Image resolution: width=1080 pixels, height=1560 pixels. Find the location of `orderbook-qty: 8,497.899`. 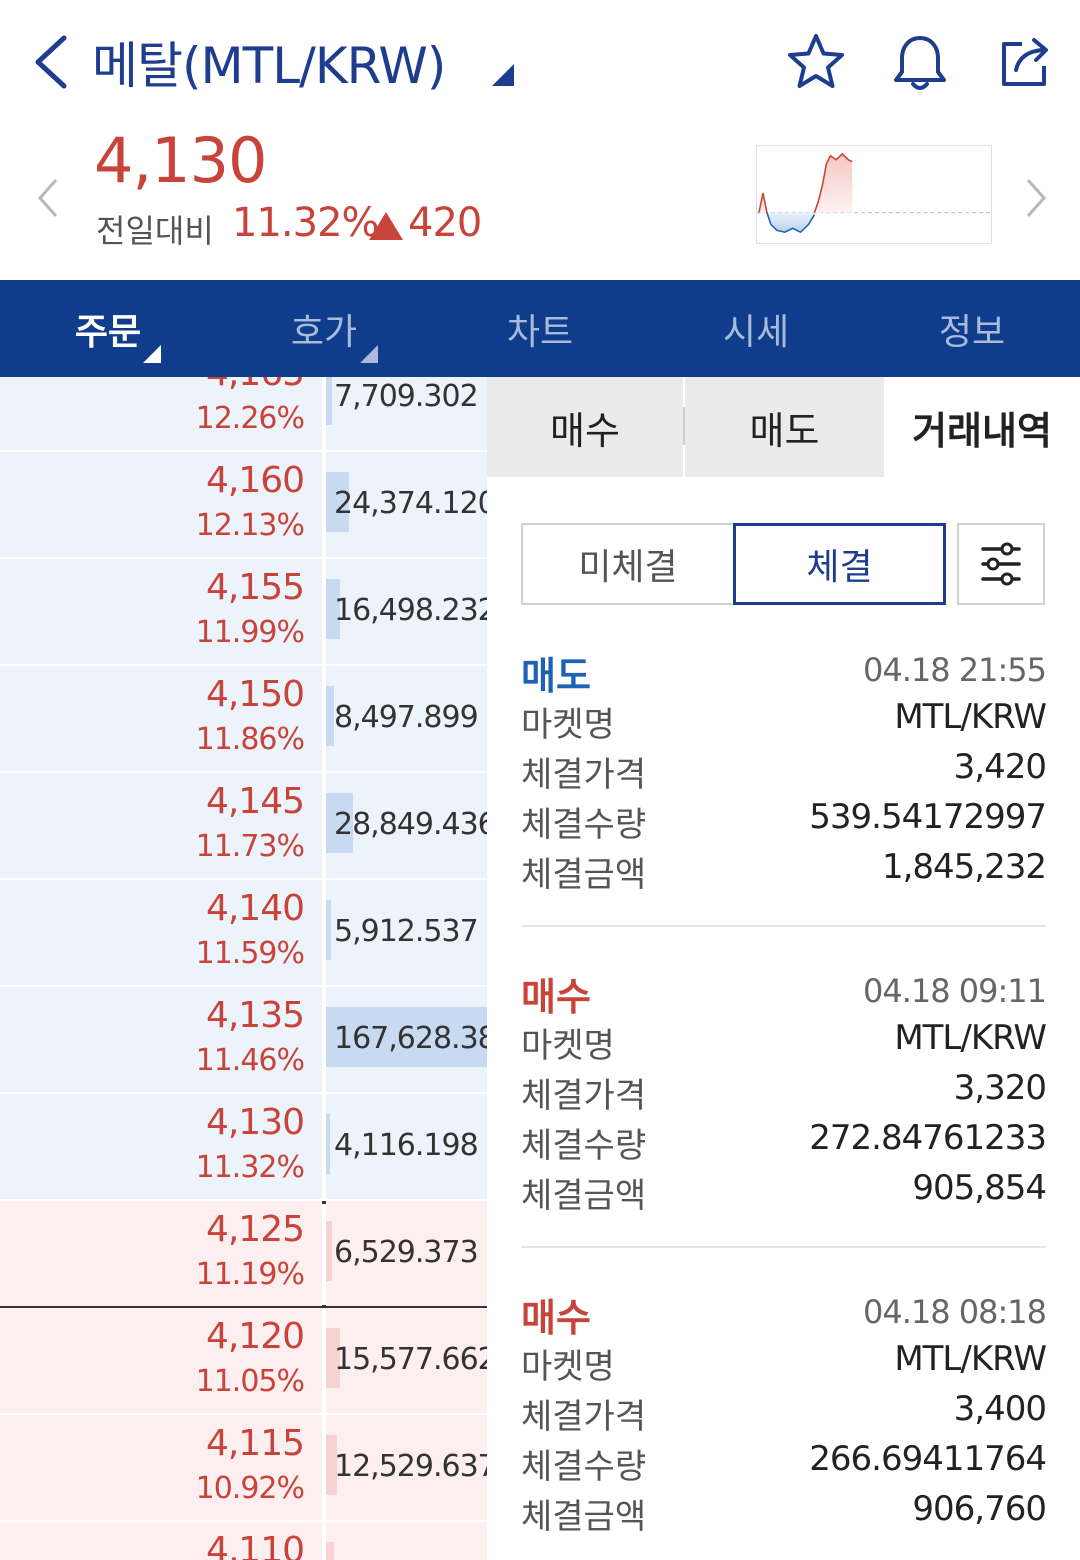

orderbook-qty: 8,497.899 is located at coordinates (406, 717).